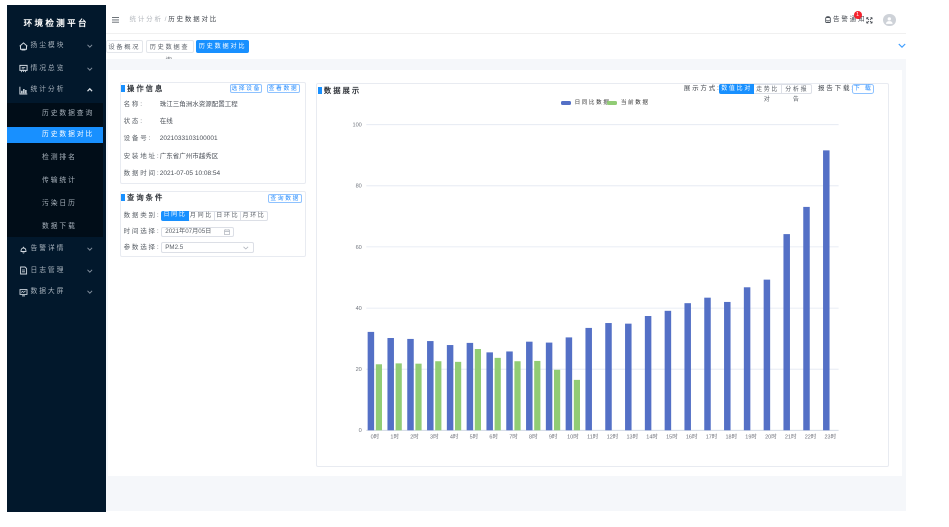 The width and height of the screenshot is (949, 527). Describe the element at coordinates (652, 437) in the screenshot. I see `svg-text: 14时` at that location.